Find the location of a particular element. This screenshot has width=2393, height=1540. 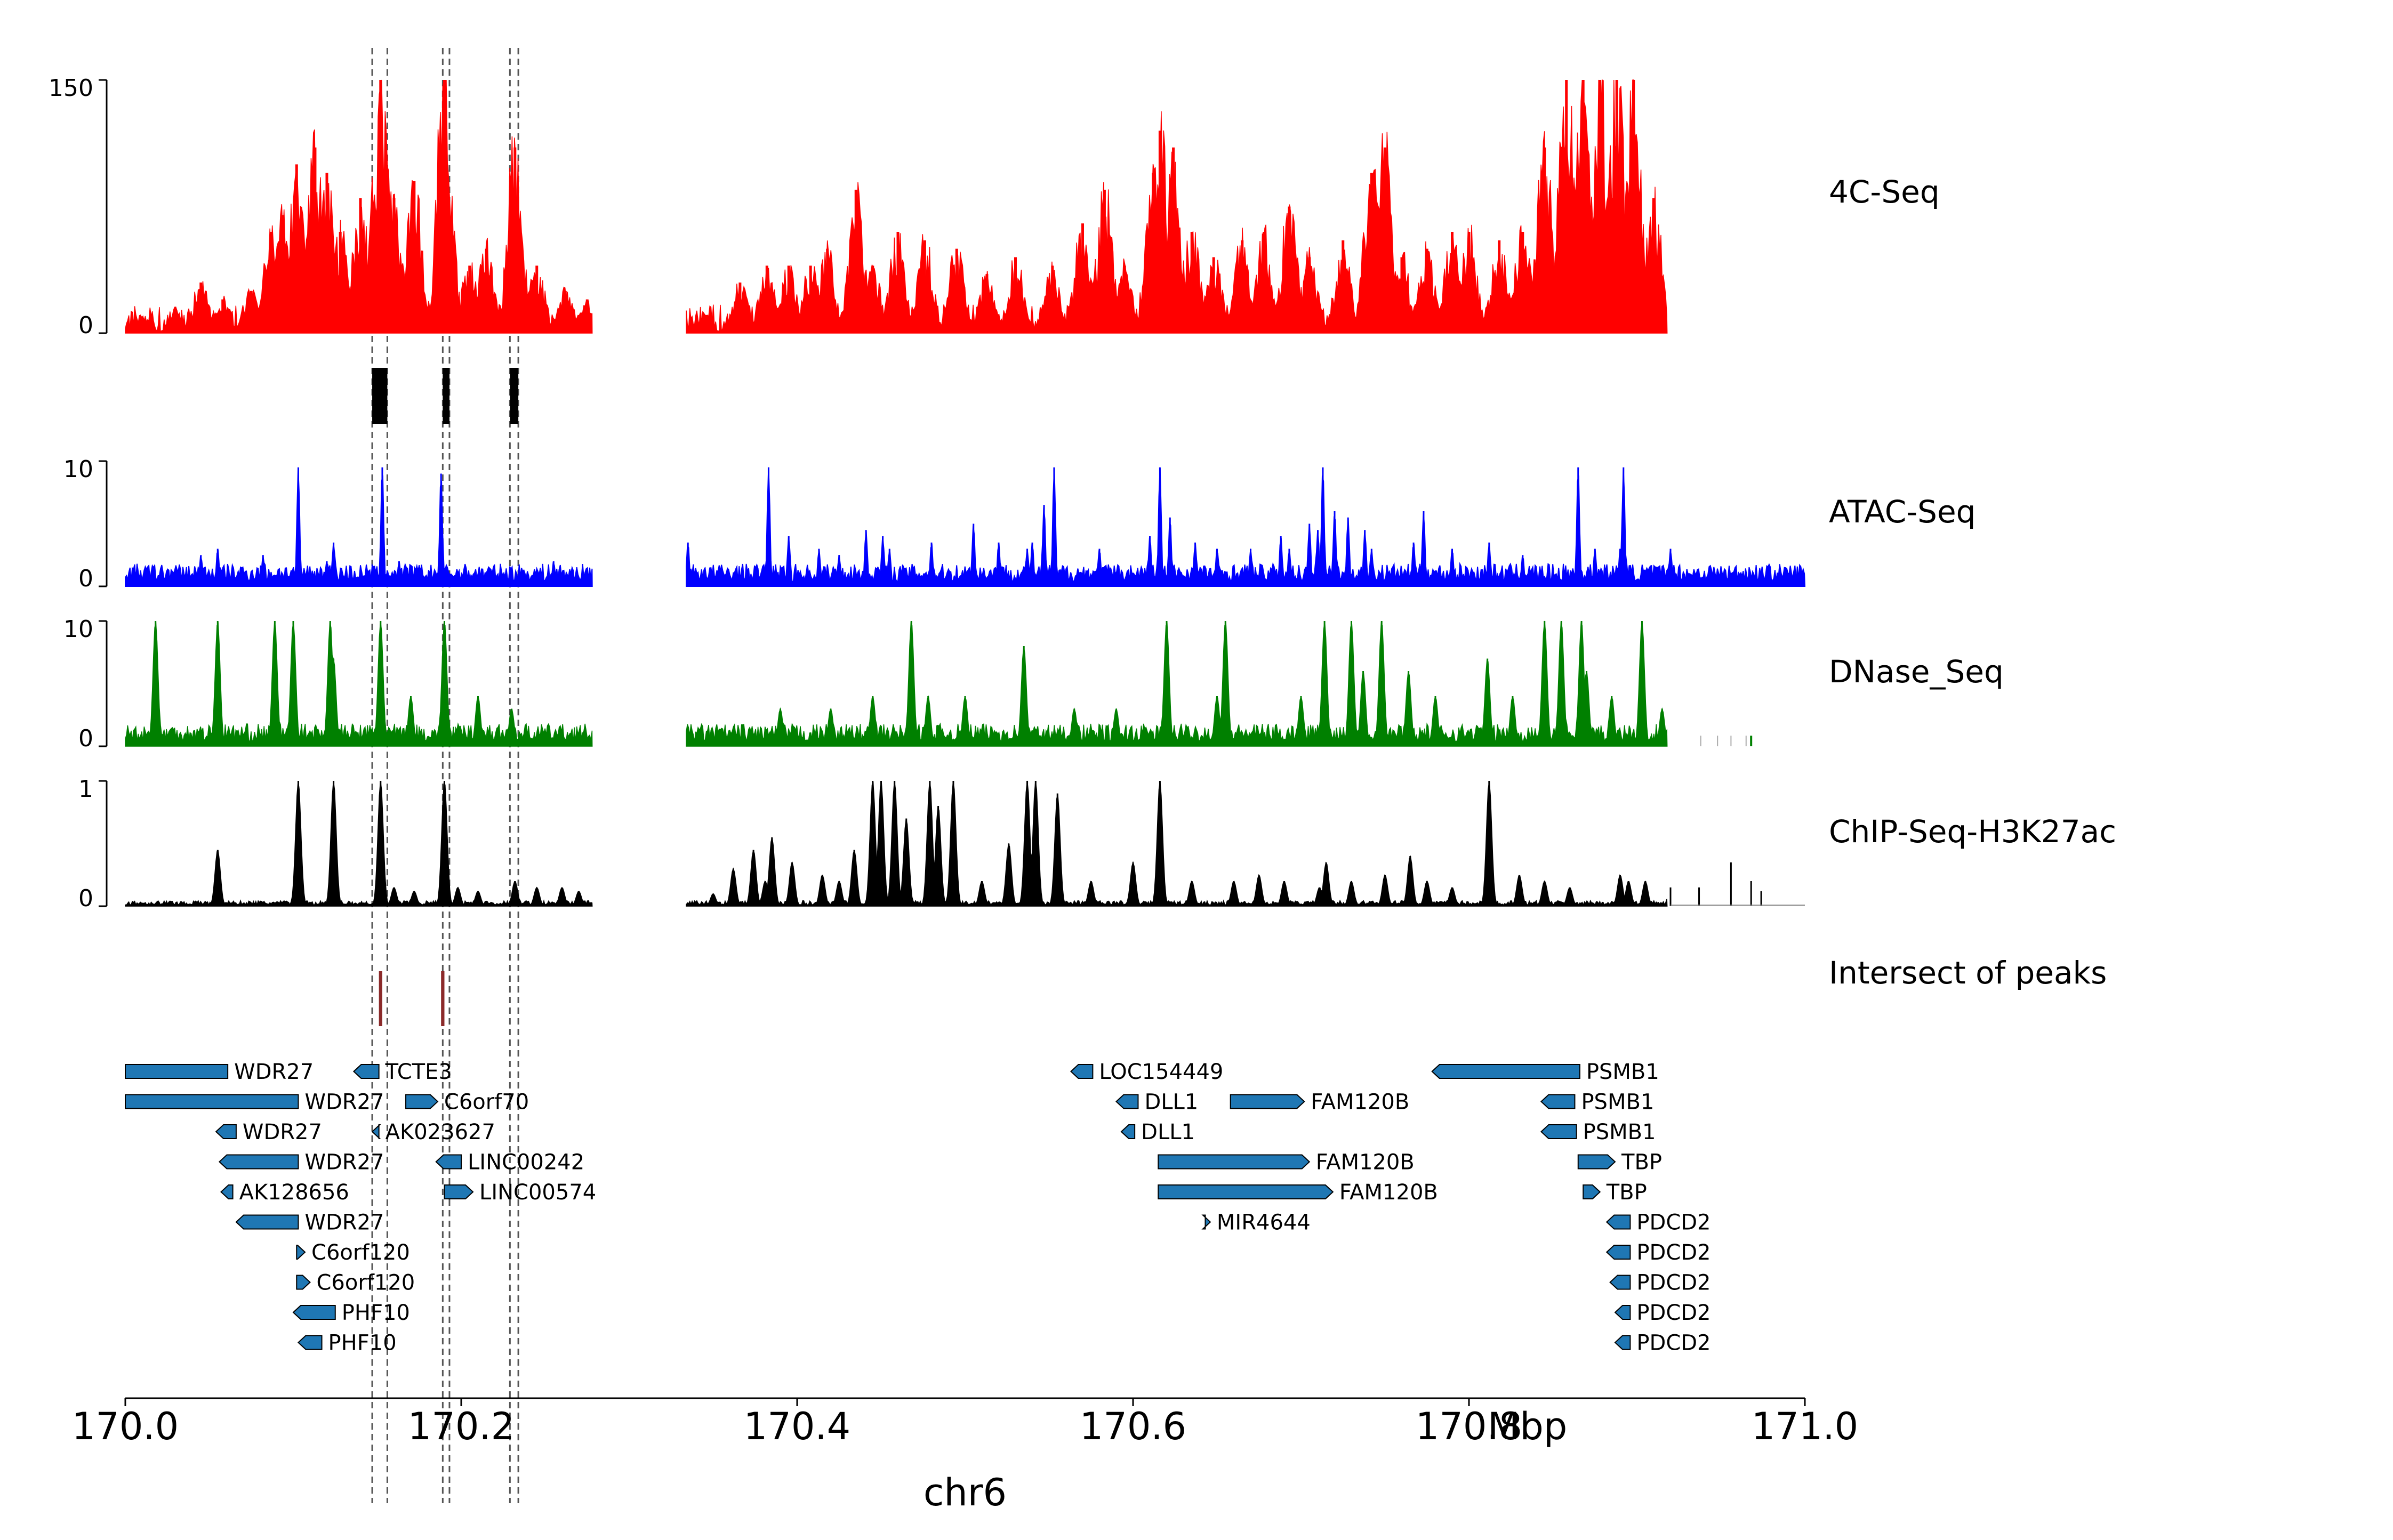

gene-c6orf70: C6orf70 is located at coordinates (467, 1103).